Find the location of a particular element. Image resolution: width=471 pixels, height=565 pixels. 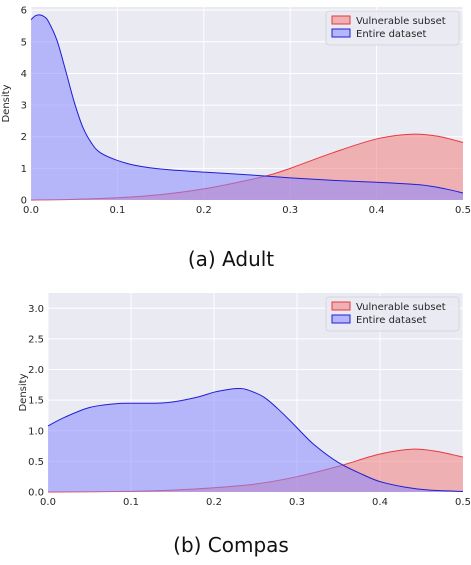

y-tick-label: 0.0 is located at coordinates (36, 493).